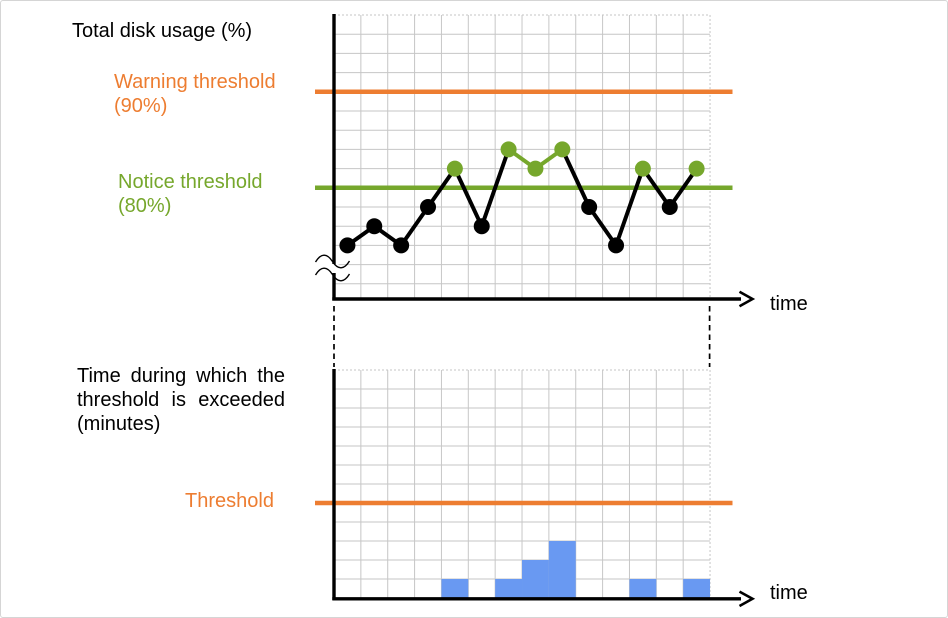 The image size is (948, 618). Describe the element at coordinates (145, 206) in the screenshot. I see `notice-threshold-label-line2: (80%)` at that location.